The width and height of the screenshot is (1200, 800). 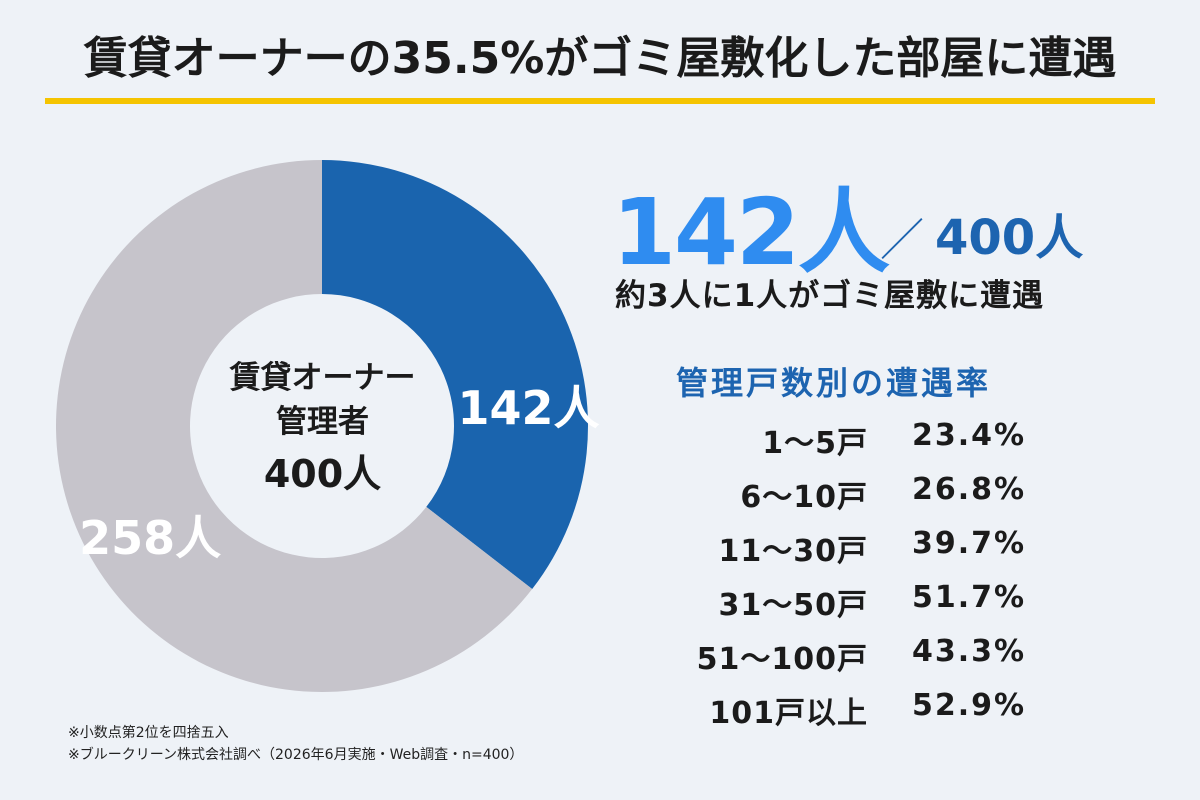 What do you see at coordinates (1009, 238) in the screenshot?
I see `highlight-total: 400人` at bounding box center [1009, 238].